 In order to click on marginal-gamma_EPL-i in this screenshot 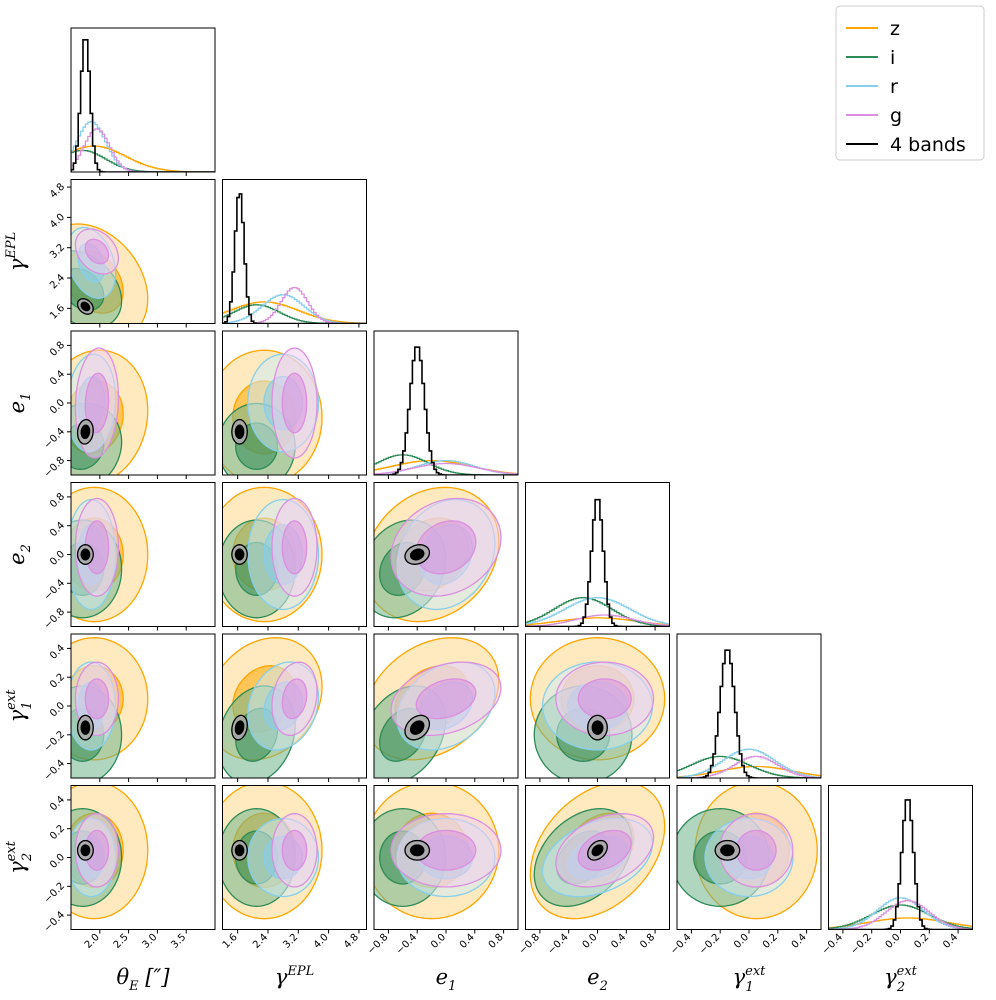, I will do `click(294, 314)`.